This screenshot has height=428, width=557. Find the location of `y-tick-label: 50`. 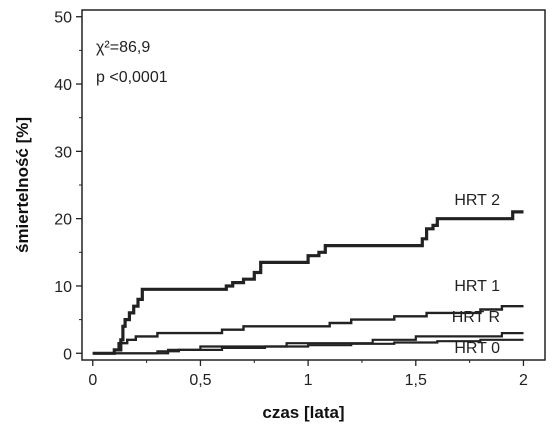

y-tick-label: 50 is located at coordinates (63, 18).